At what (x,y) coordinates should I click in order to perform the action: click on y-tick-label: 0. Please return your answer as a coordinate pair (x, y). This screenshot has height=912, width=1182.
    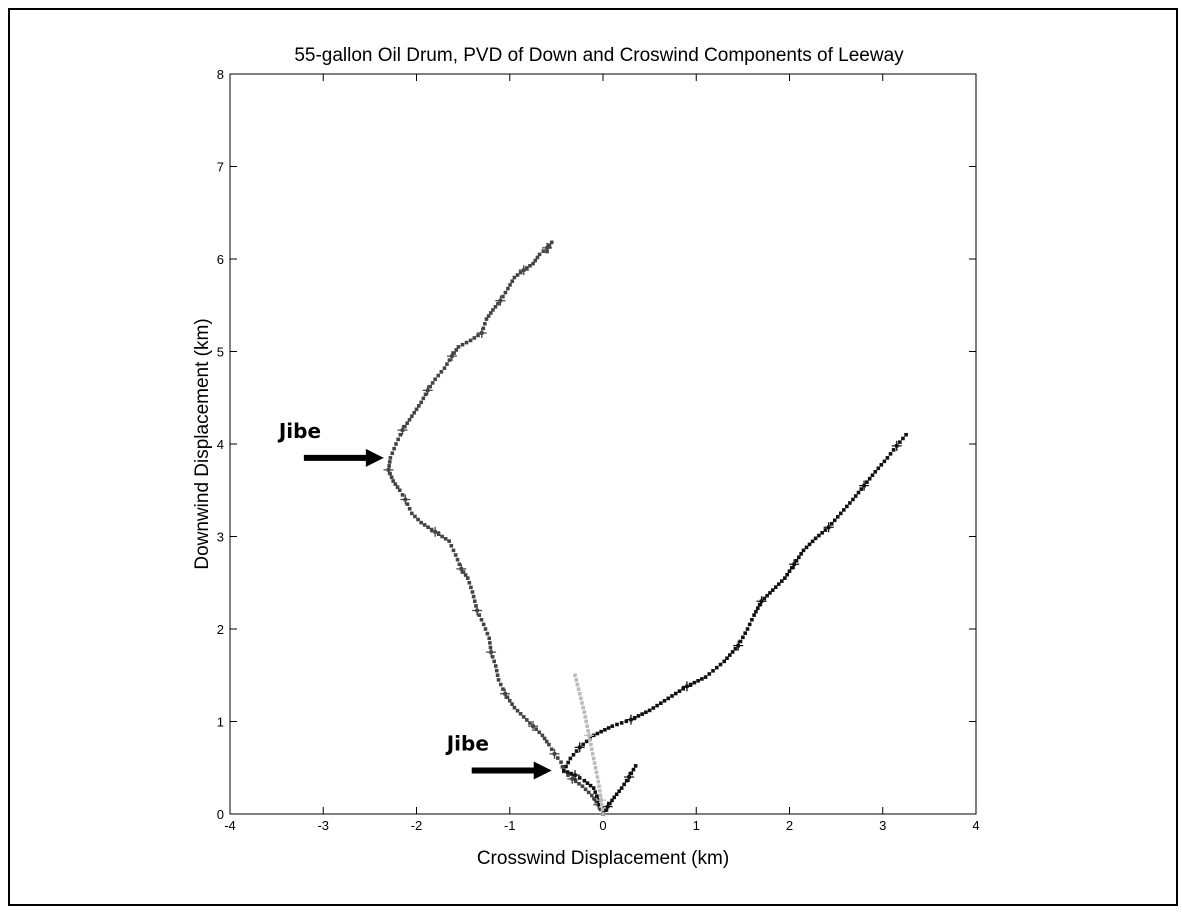
    Looking at the image, I should click on (220, 814).